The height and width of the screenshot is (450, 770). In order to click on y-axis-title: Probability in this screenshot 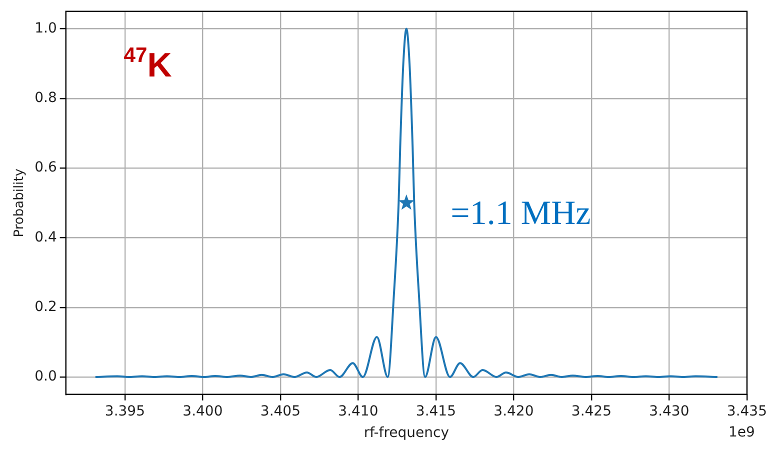, I will do `click(20, 203)`.